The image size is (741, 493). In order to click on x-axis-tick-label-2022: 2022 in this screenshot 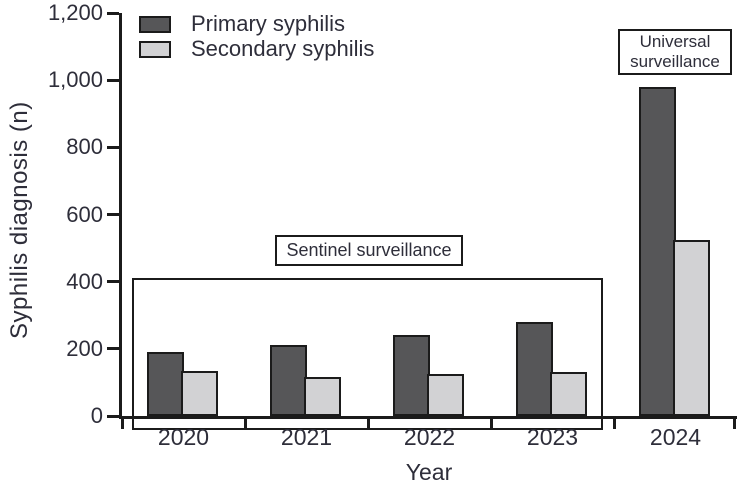, I will do `click(429, 437)`.